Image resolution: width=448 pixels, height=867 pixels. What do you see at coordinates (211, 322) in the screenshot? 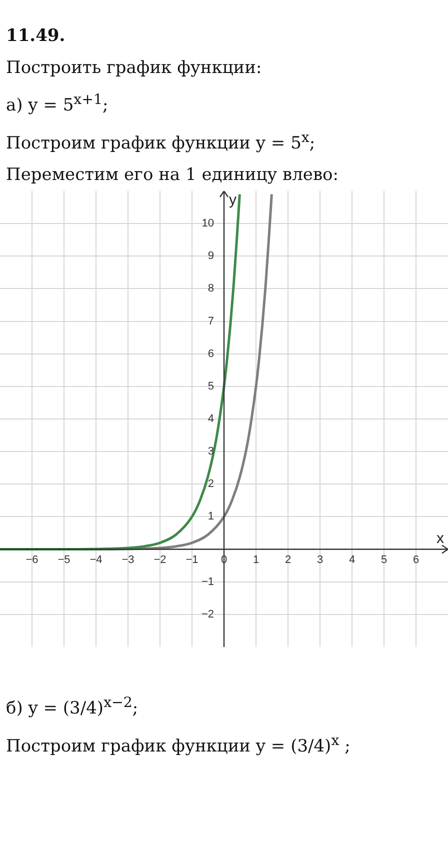
I see `y-tick-label: 7` at bounding box center [211, 322].